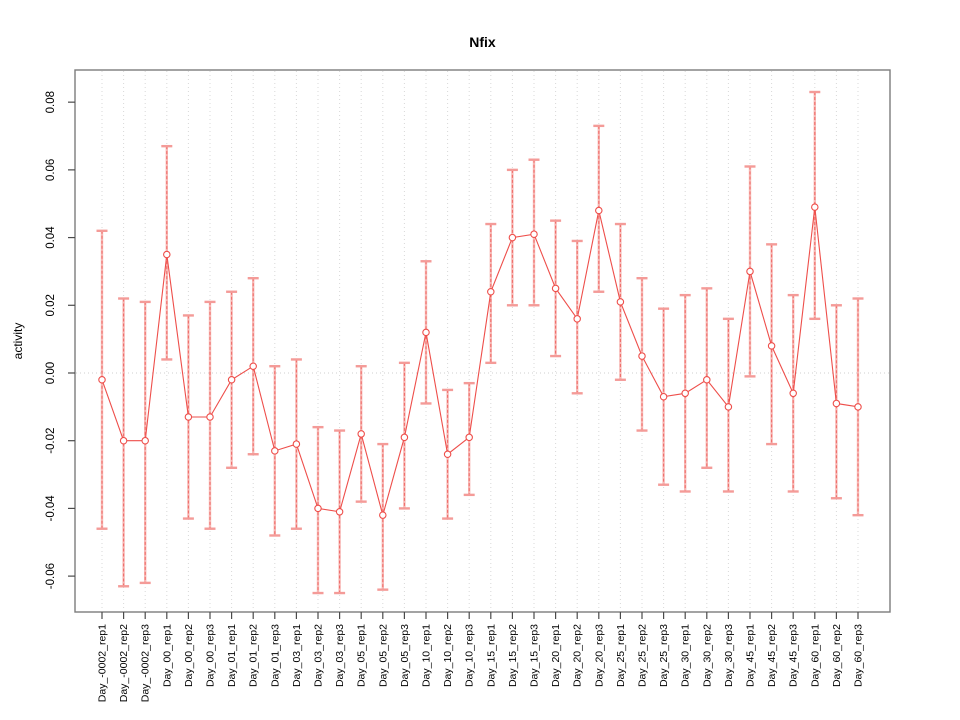  Describe the element at coordinates (51, 102) in the screenshot. I see `y-tick-label: 0.08` at that location.